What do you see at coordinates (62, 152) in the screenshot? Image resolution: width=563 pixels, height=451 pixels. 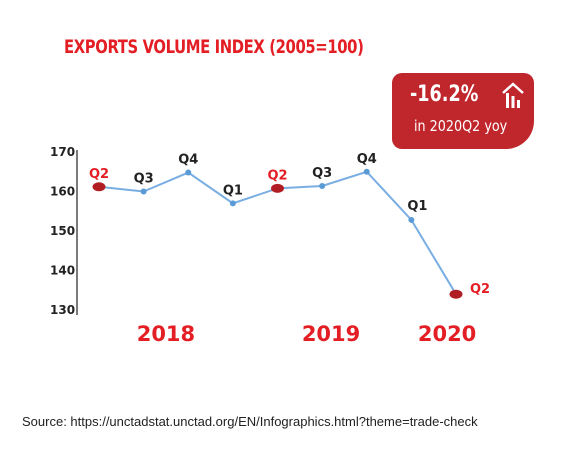 I see `y-tick-label: 170` at bounding box center [62, 152].